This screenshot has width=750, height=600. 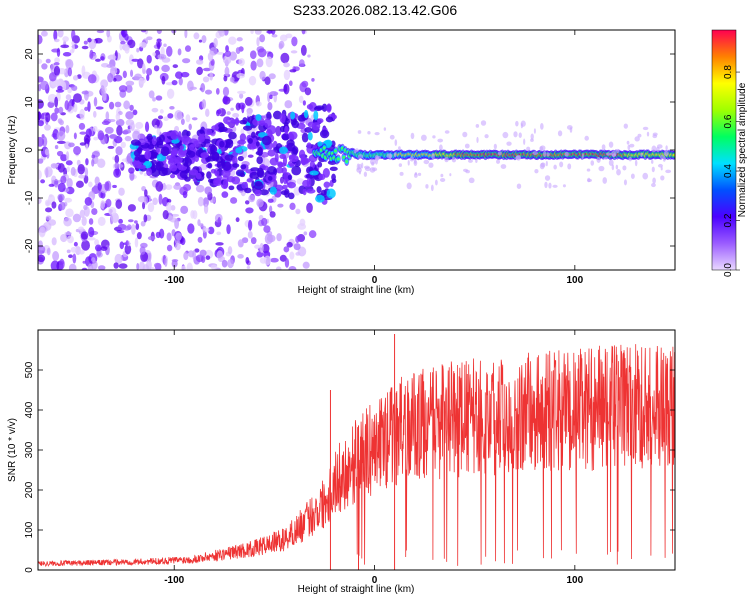 I want to click on y-tick-label: -20, so click(x=29, y=245).